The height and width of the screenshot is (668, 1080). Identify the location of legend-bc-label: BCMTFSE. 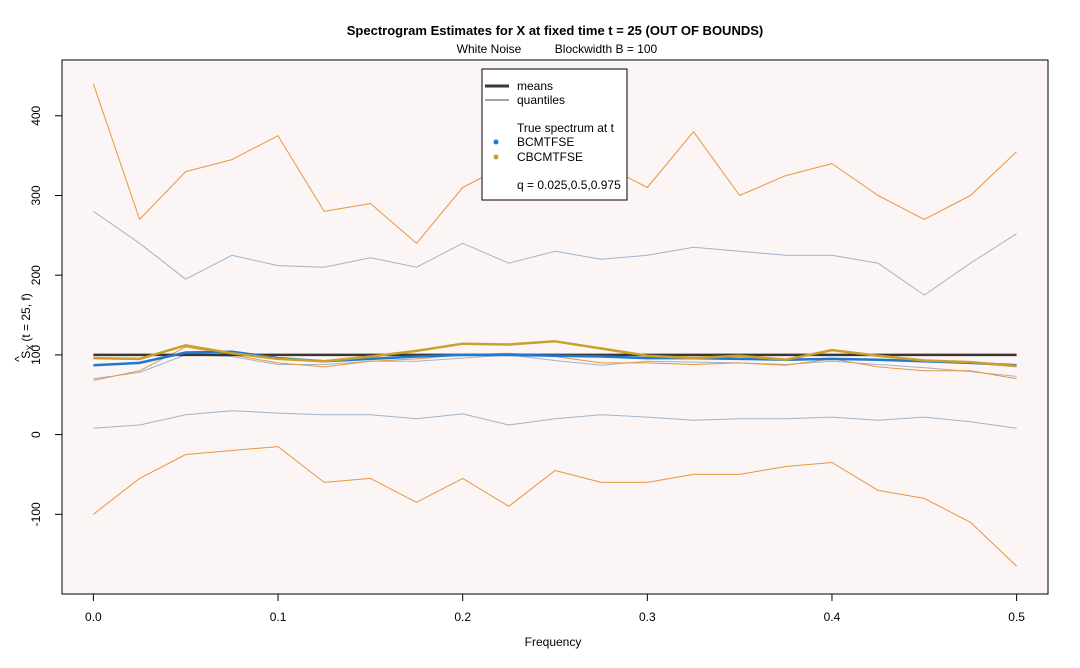
(545, 142).